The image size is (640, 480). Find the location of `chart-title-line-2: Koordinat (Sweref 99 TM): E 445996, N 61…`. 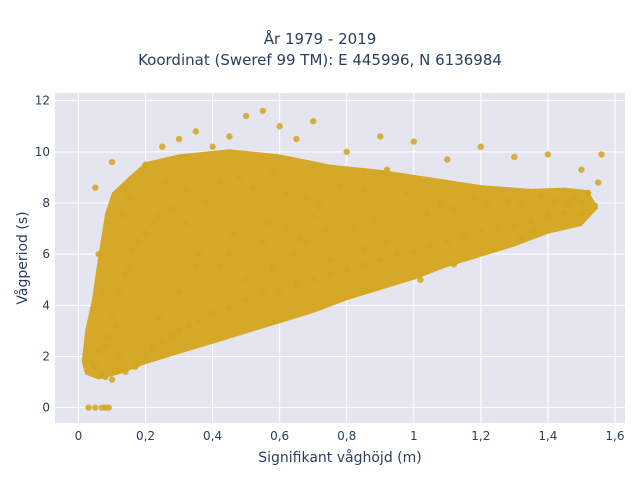

chart-title-line-2: Koordinat (Sweref 99 TM): E 445996, N 61… is located at coordinates (320, 60).